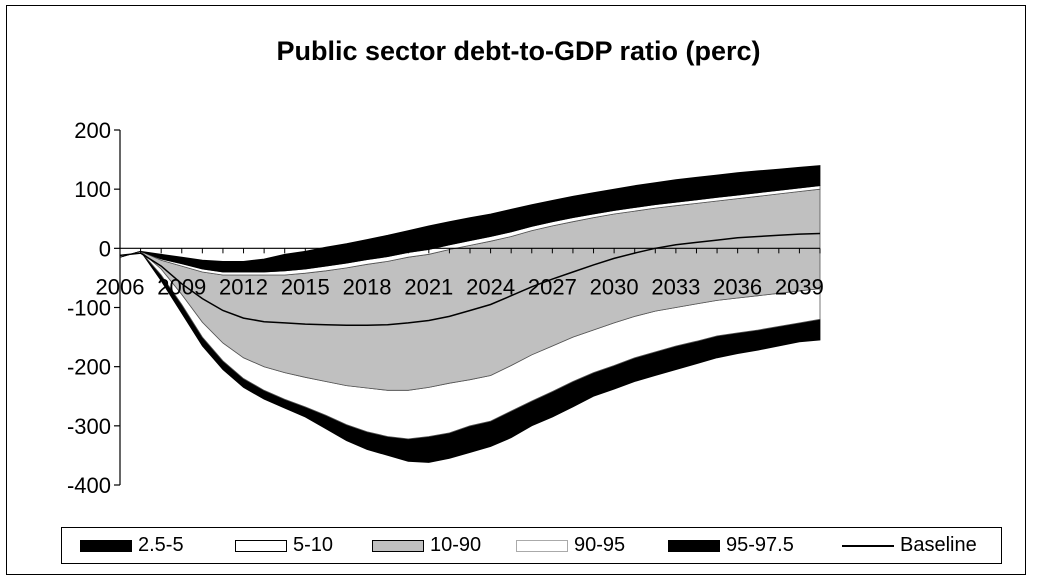 Image resolution: width=1037 pixels, height=575 pixels. Describe the element at coordinates (614, 286) in the screenshot. I see `x-tick-label: 2030` at that location.